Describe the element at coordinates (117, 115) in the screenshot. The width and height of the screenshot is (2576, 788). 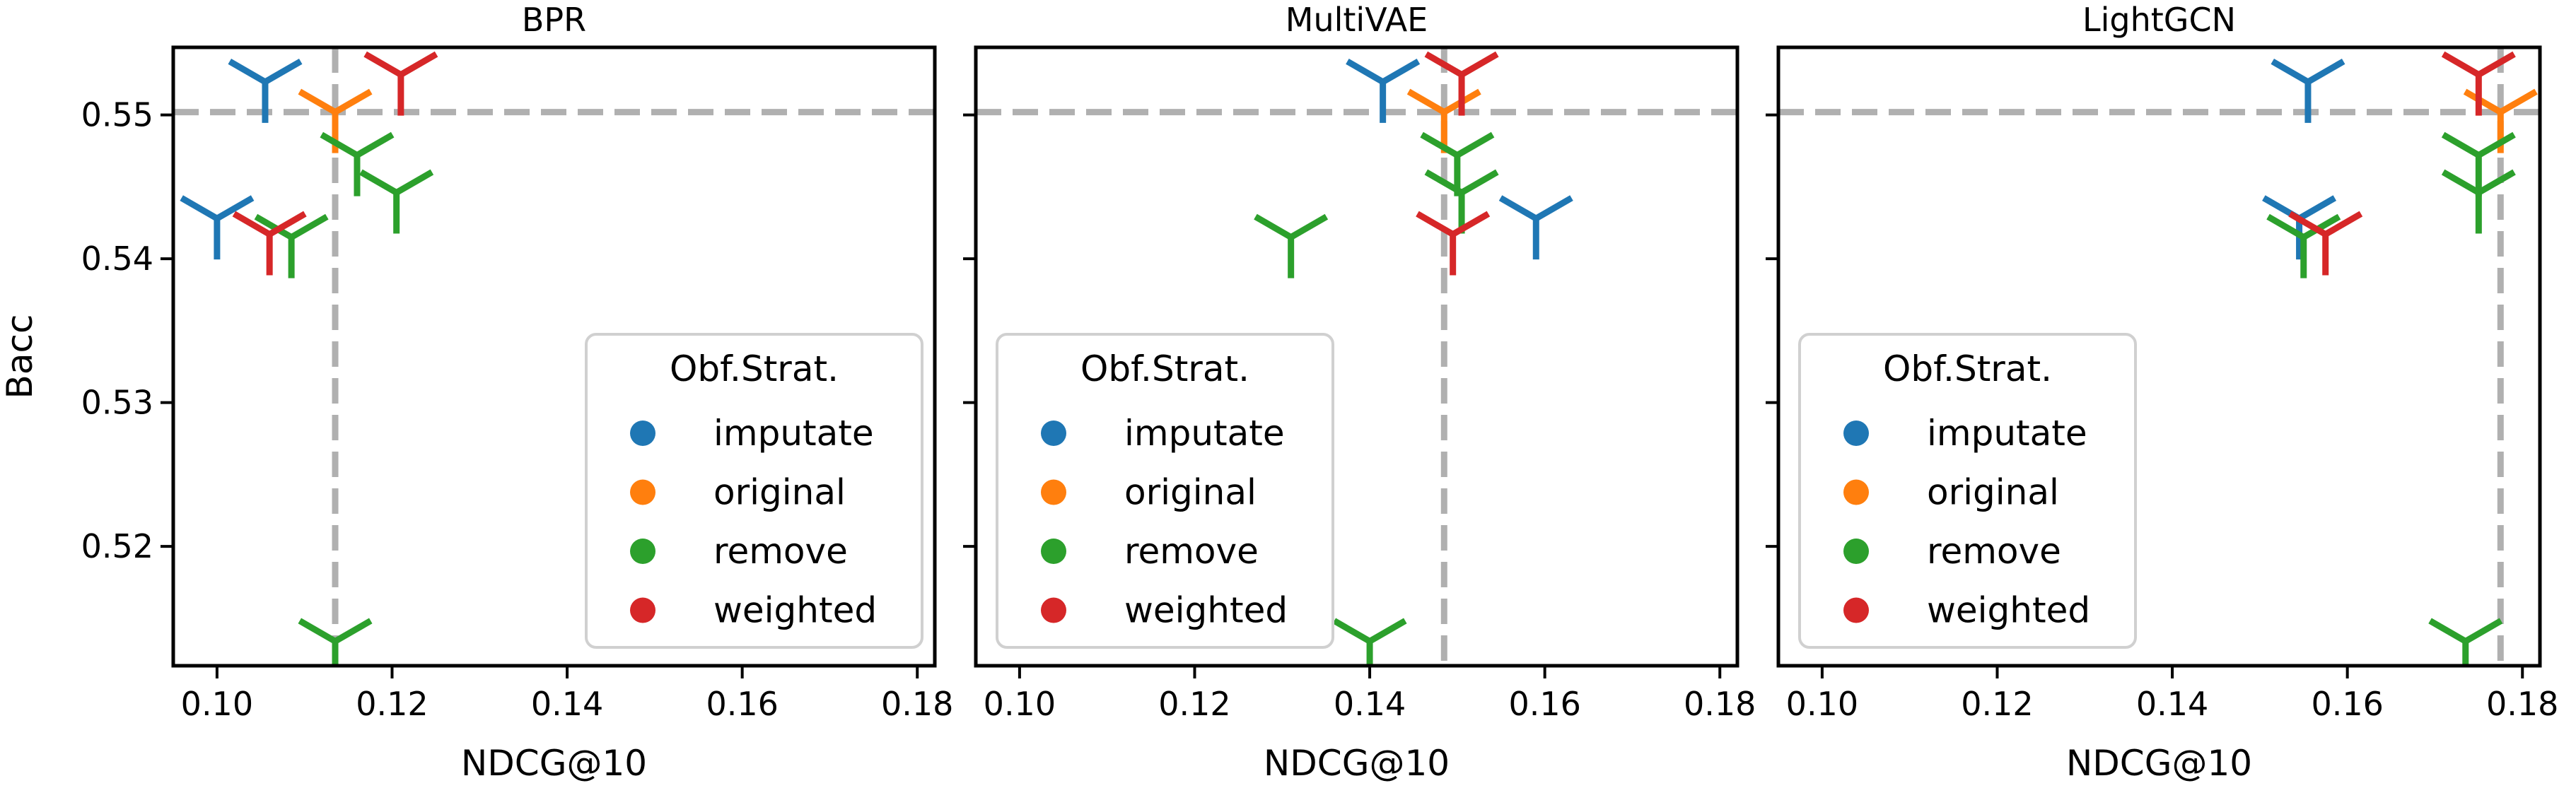
I see `y-tick-label: 0.55` at that location.